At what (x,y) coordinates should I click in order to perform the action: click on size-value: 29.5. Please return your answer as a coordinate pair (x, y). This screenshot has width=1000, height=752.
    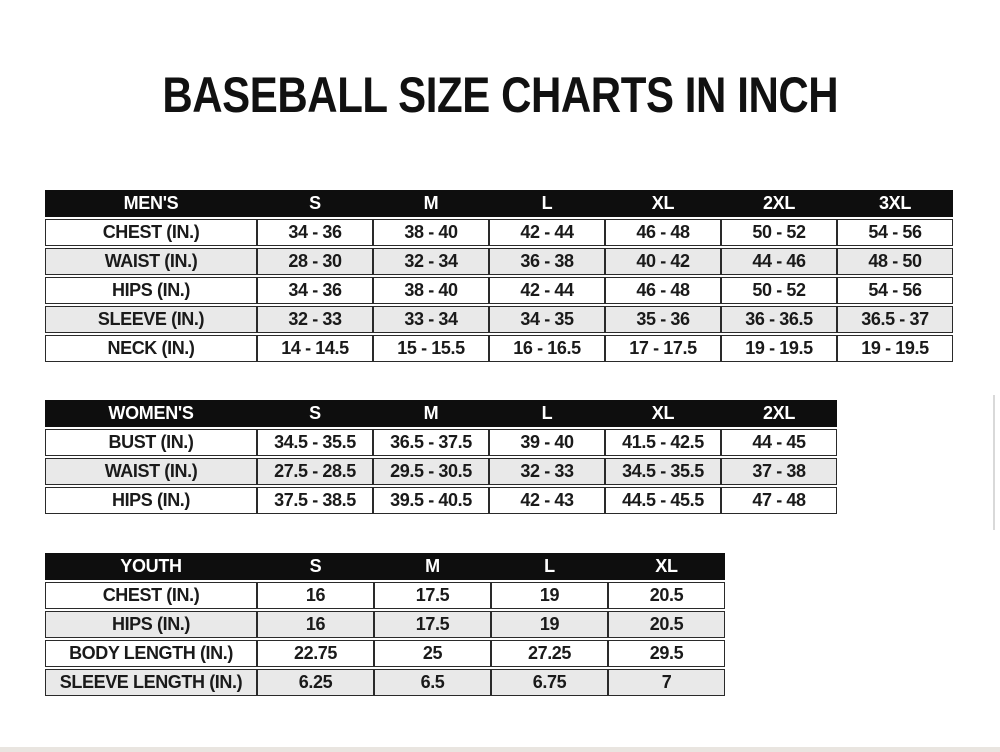
    Looking at the image, I should click on (666, 653).